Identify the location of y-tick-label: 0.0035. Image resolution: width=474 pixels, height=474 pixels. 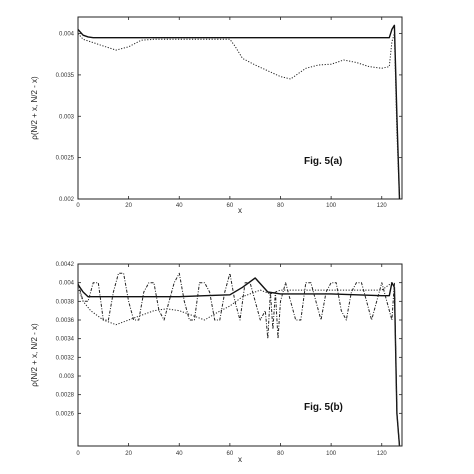
(65, 76).